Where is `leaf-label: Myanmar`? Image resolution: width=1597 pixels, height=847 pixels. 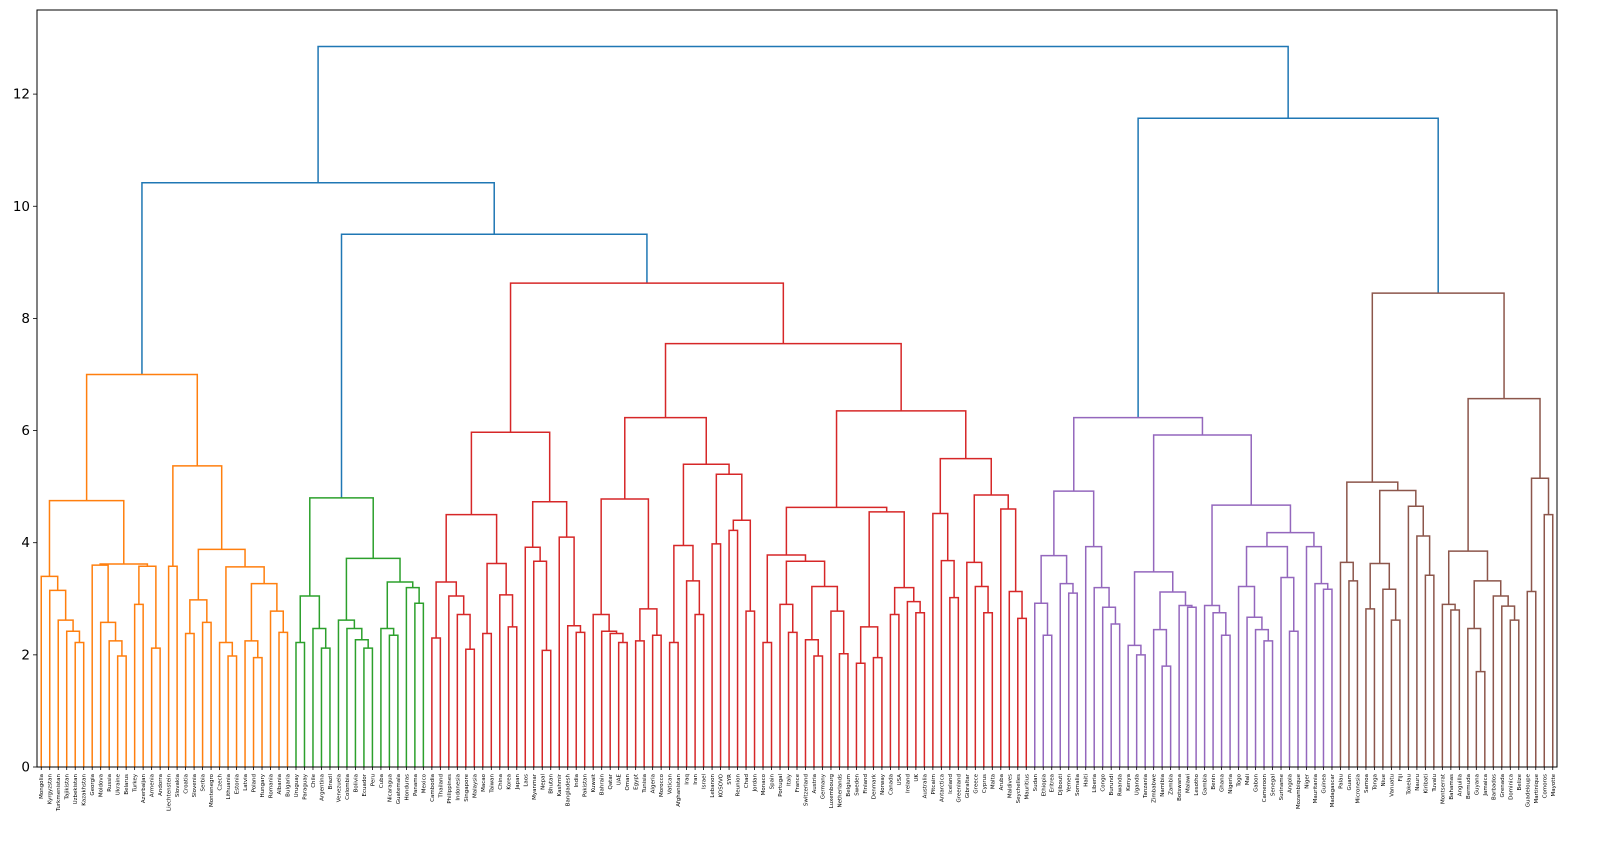 leaf-label: Myanmar is located at coordinates (535, 786).